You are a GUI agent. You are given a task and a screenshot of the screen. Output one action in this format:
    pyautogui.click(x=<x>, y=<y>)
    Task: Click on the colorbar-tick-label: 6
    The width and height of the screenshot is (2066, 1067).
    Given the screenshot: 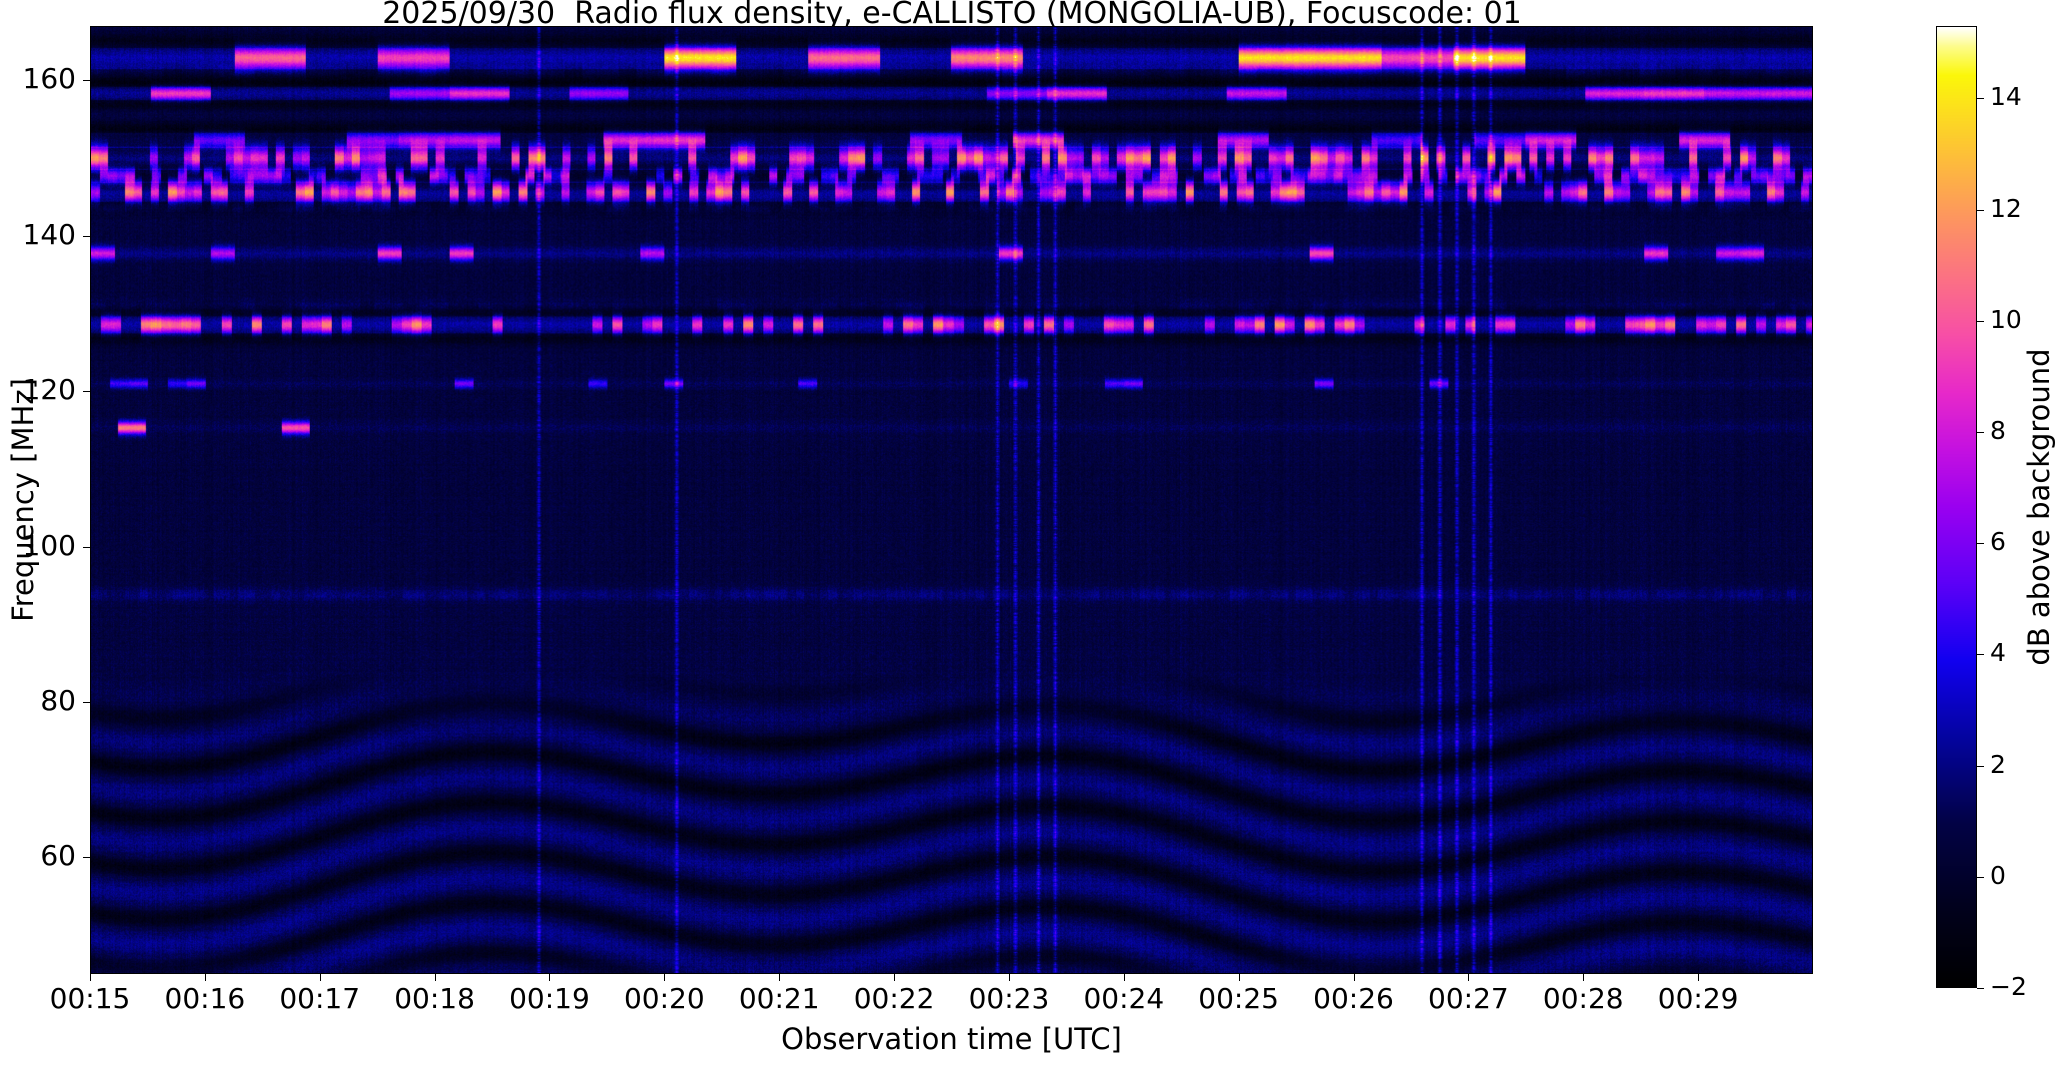 What is the action you would take?
    pyautogui.click(x=1998, y=542)
    